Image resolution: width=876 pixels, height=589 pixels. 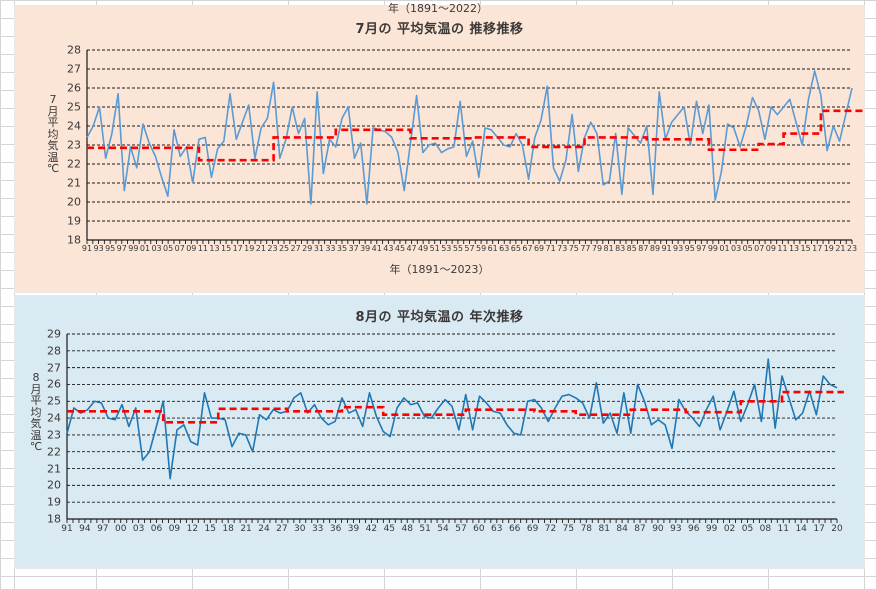 I want to click on x-axis-tick-label: 30, so click(x=300, y=529).